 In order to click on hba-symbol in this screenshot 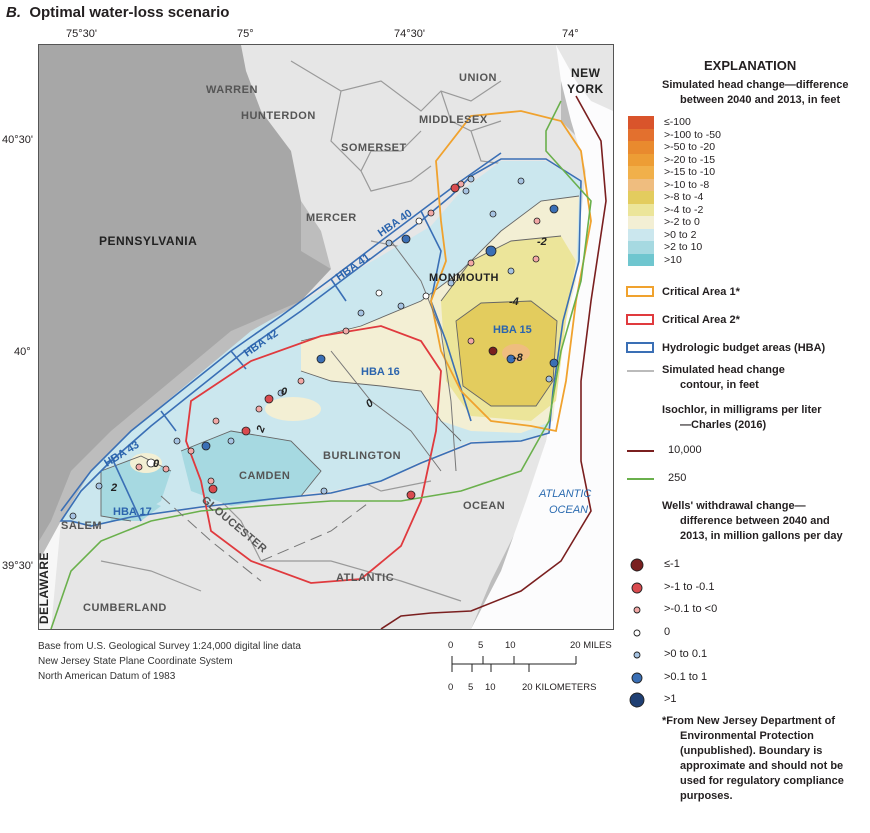, I will do `click(640, 347)`.